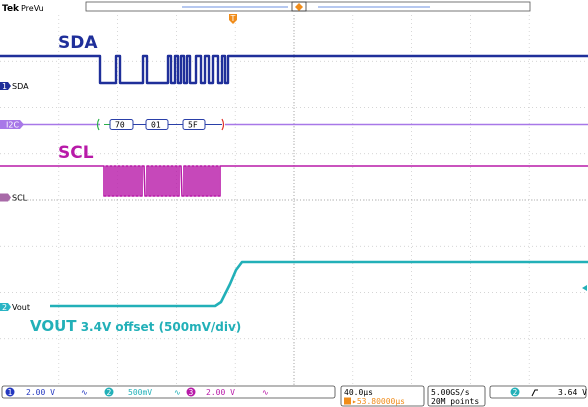 This screenshot has height=407, width=588. I want to click on i2c-decode: 70 01 5F, so click(160, 124).